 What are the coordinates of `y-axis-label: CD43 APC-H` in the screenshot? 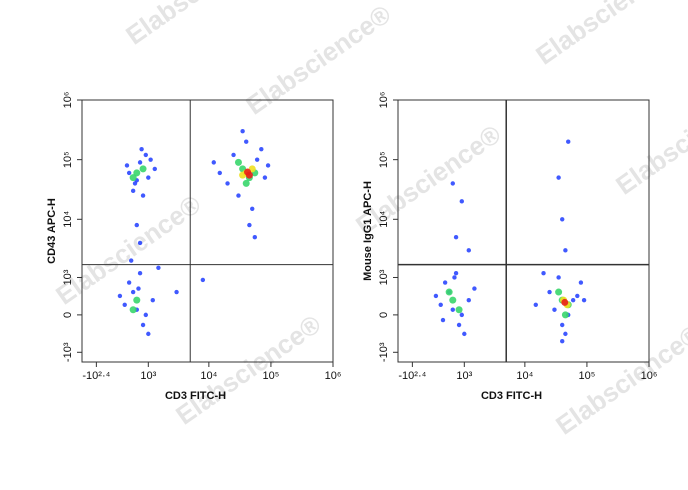 It's located at (52, 231).